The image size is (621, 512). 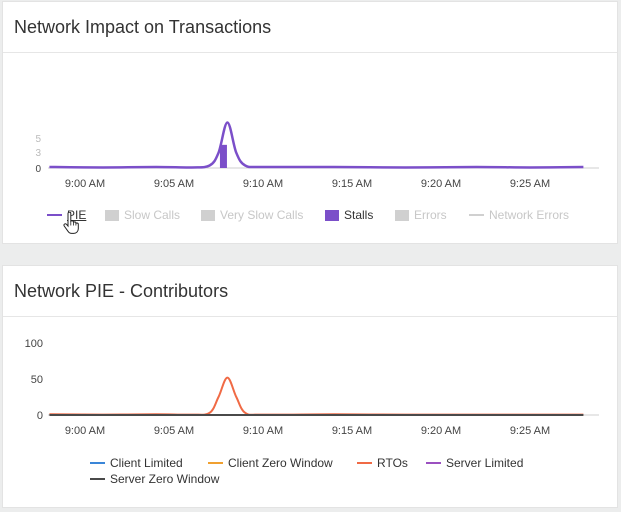 I want to click on legend-item-pie: PIE, so click(x=66, y=215).